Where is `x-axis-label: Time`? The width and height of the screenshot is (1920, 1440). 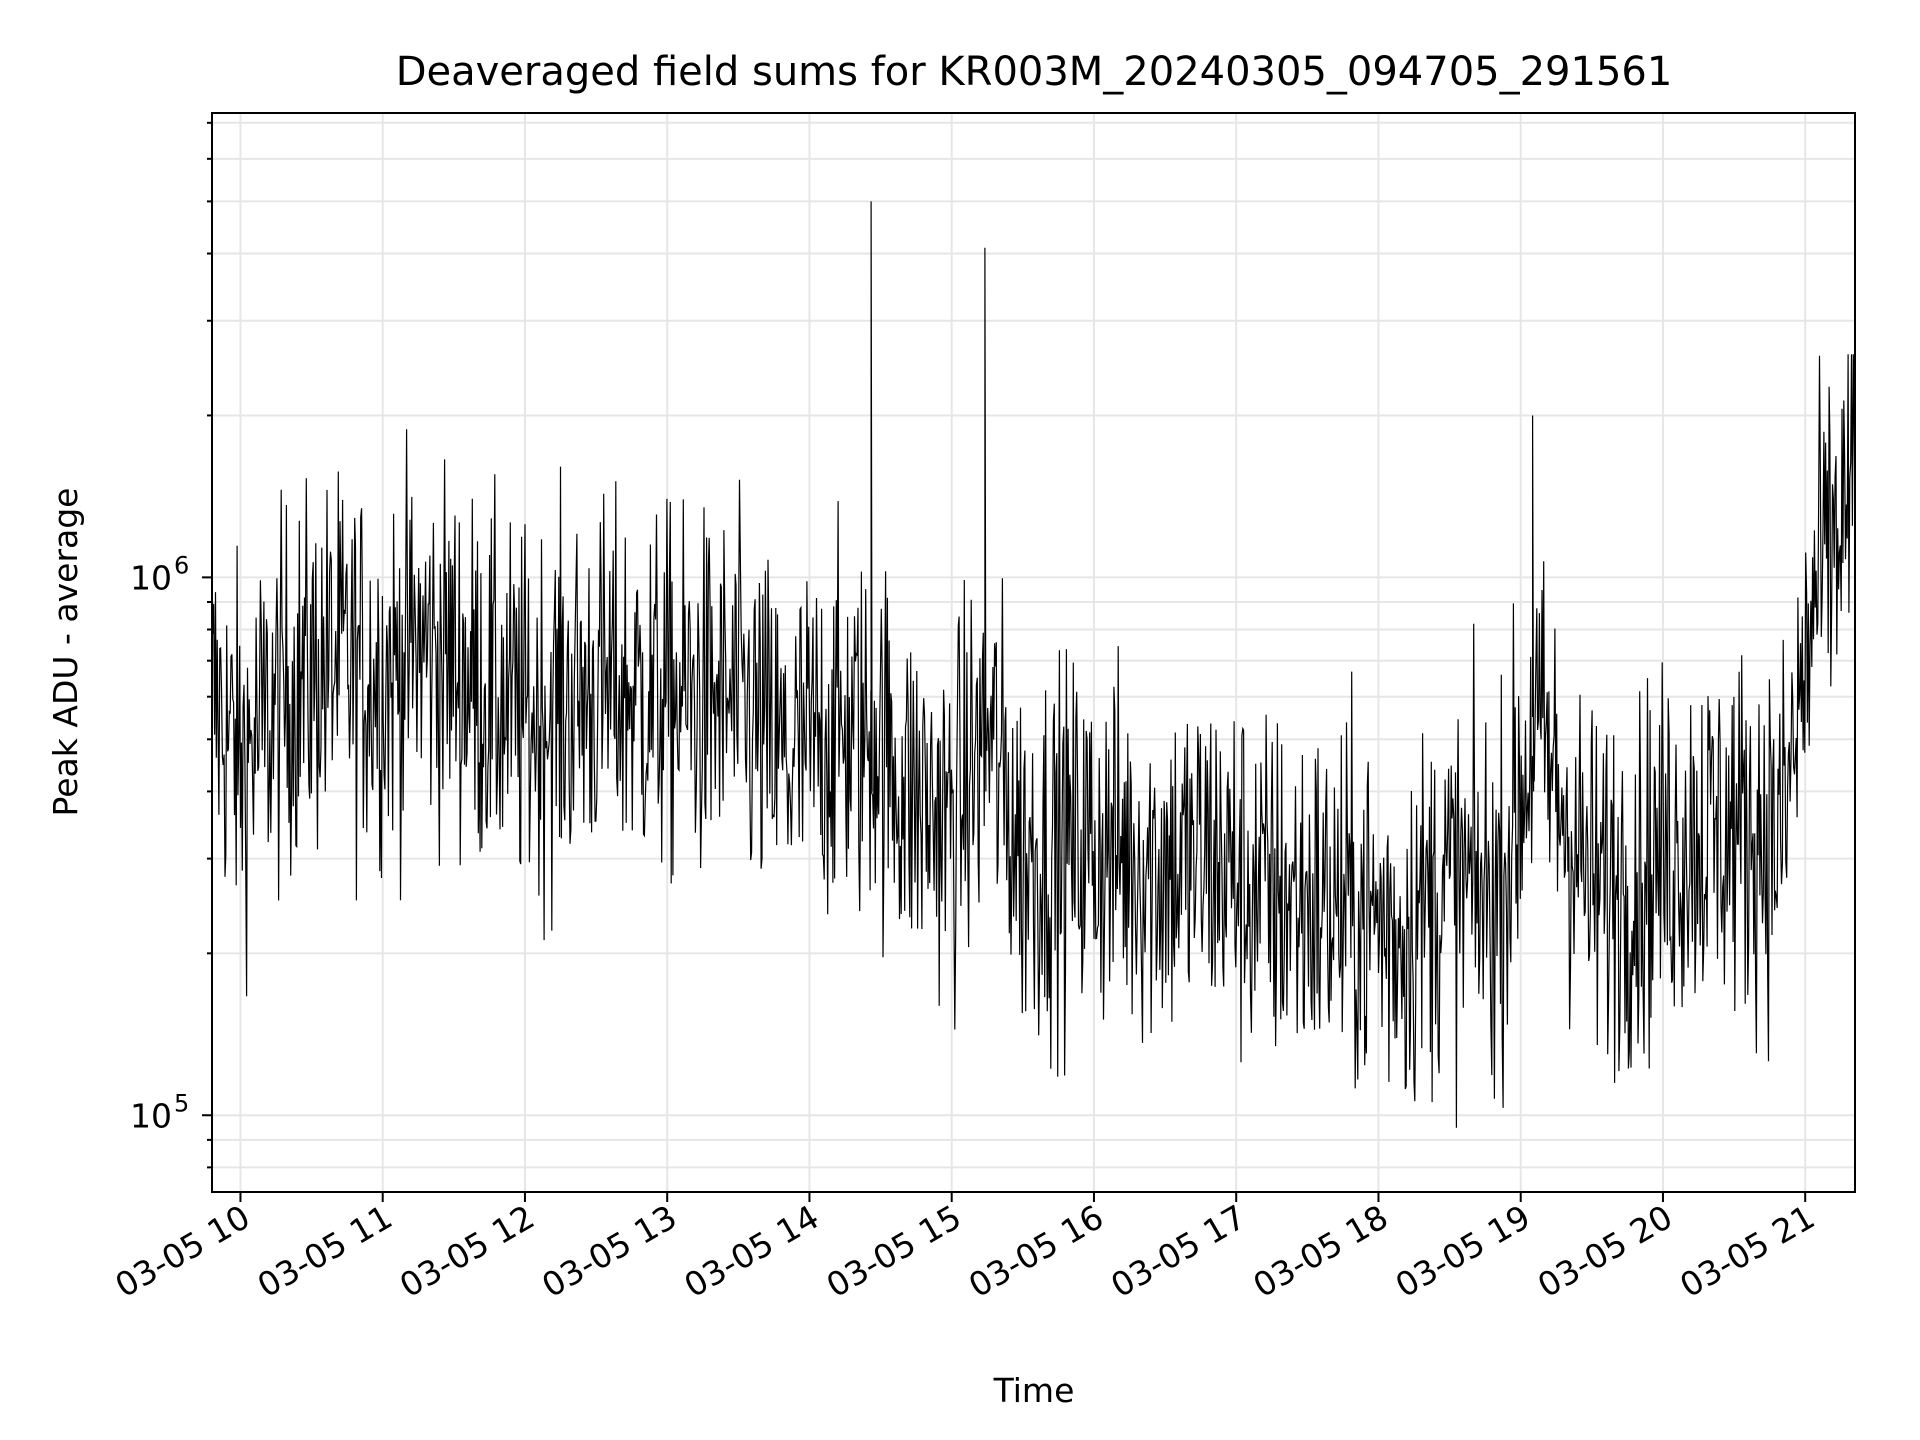 x-axis-label: Time is located at coordinates (1034, 1390).